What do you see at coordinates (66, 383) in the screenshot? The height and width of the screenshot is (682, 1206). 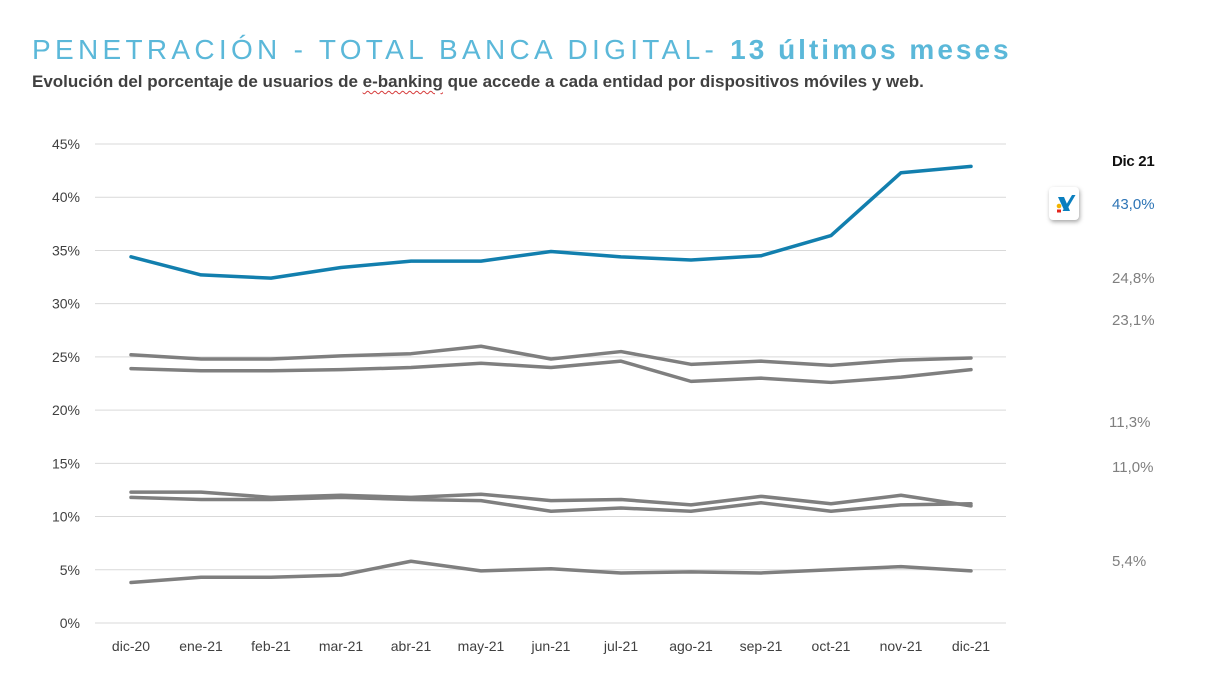 I see `y-axis-ticks: 0% 5% 10% 15% 20% 25% 30% 35% 40% 45%` at bounding box center [66, 383].